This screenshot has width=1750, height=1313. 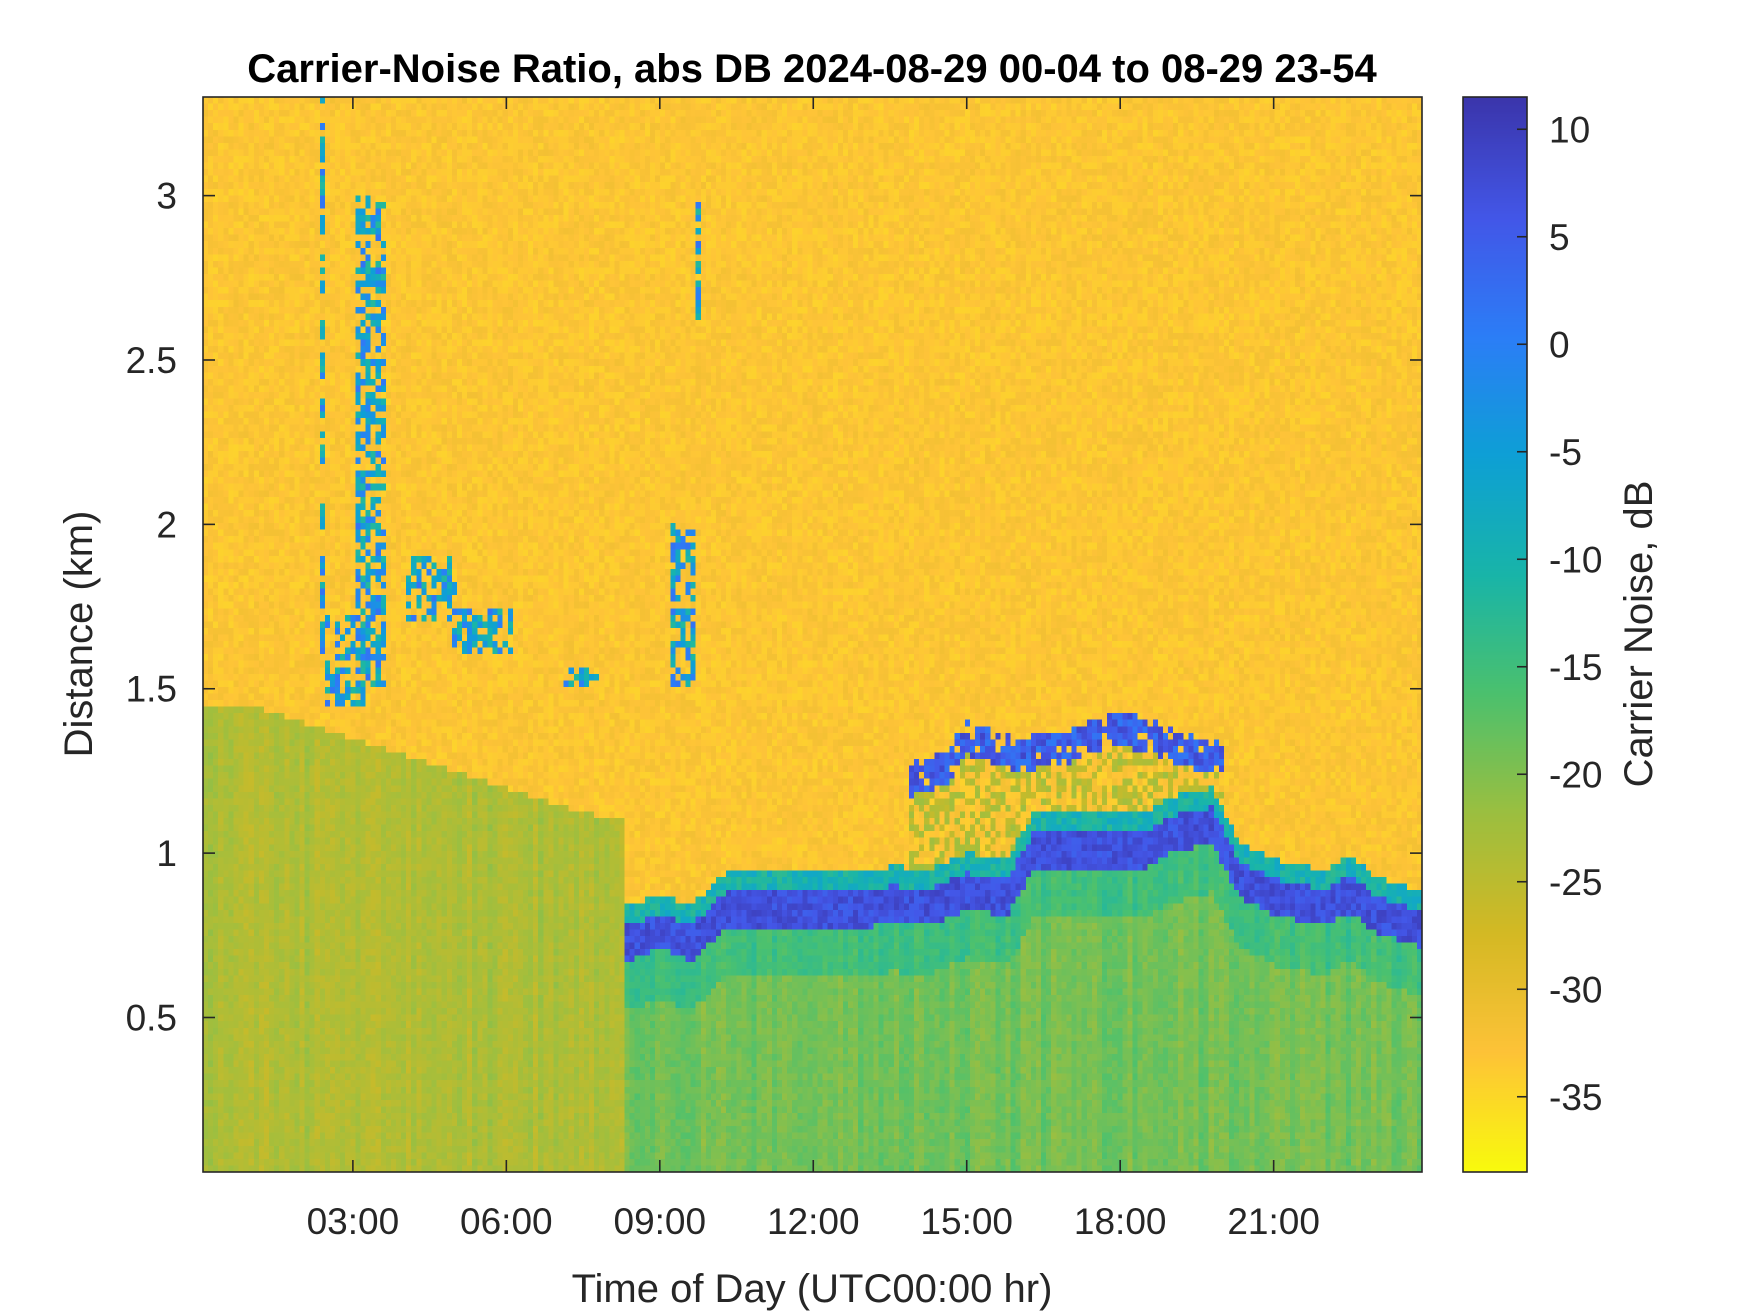 I want to click on colorbar-tick-label: -5, so click(x=1565, y=452).